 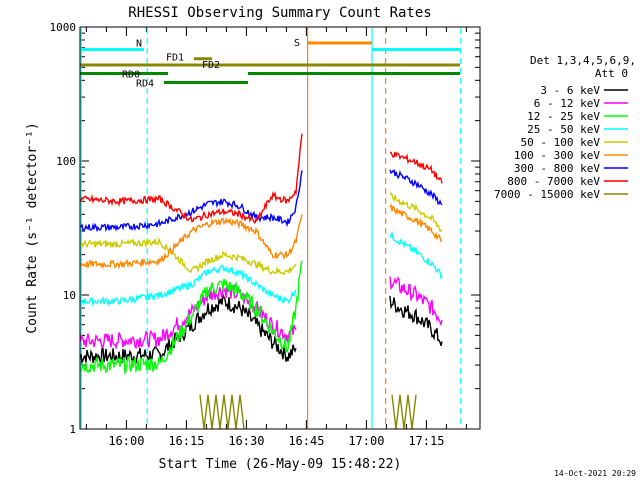 I want to click on chart-title: RHESSI Observing Summary Count Rates, so click(x=279, y=13).